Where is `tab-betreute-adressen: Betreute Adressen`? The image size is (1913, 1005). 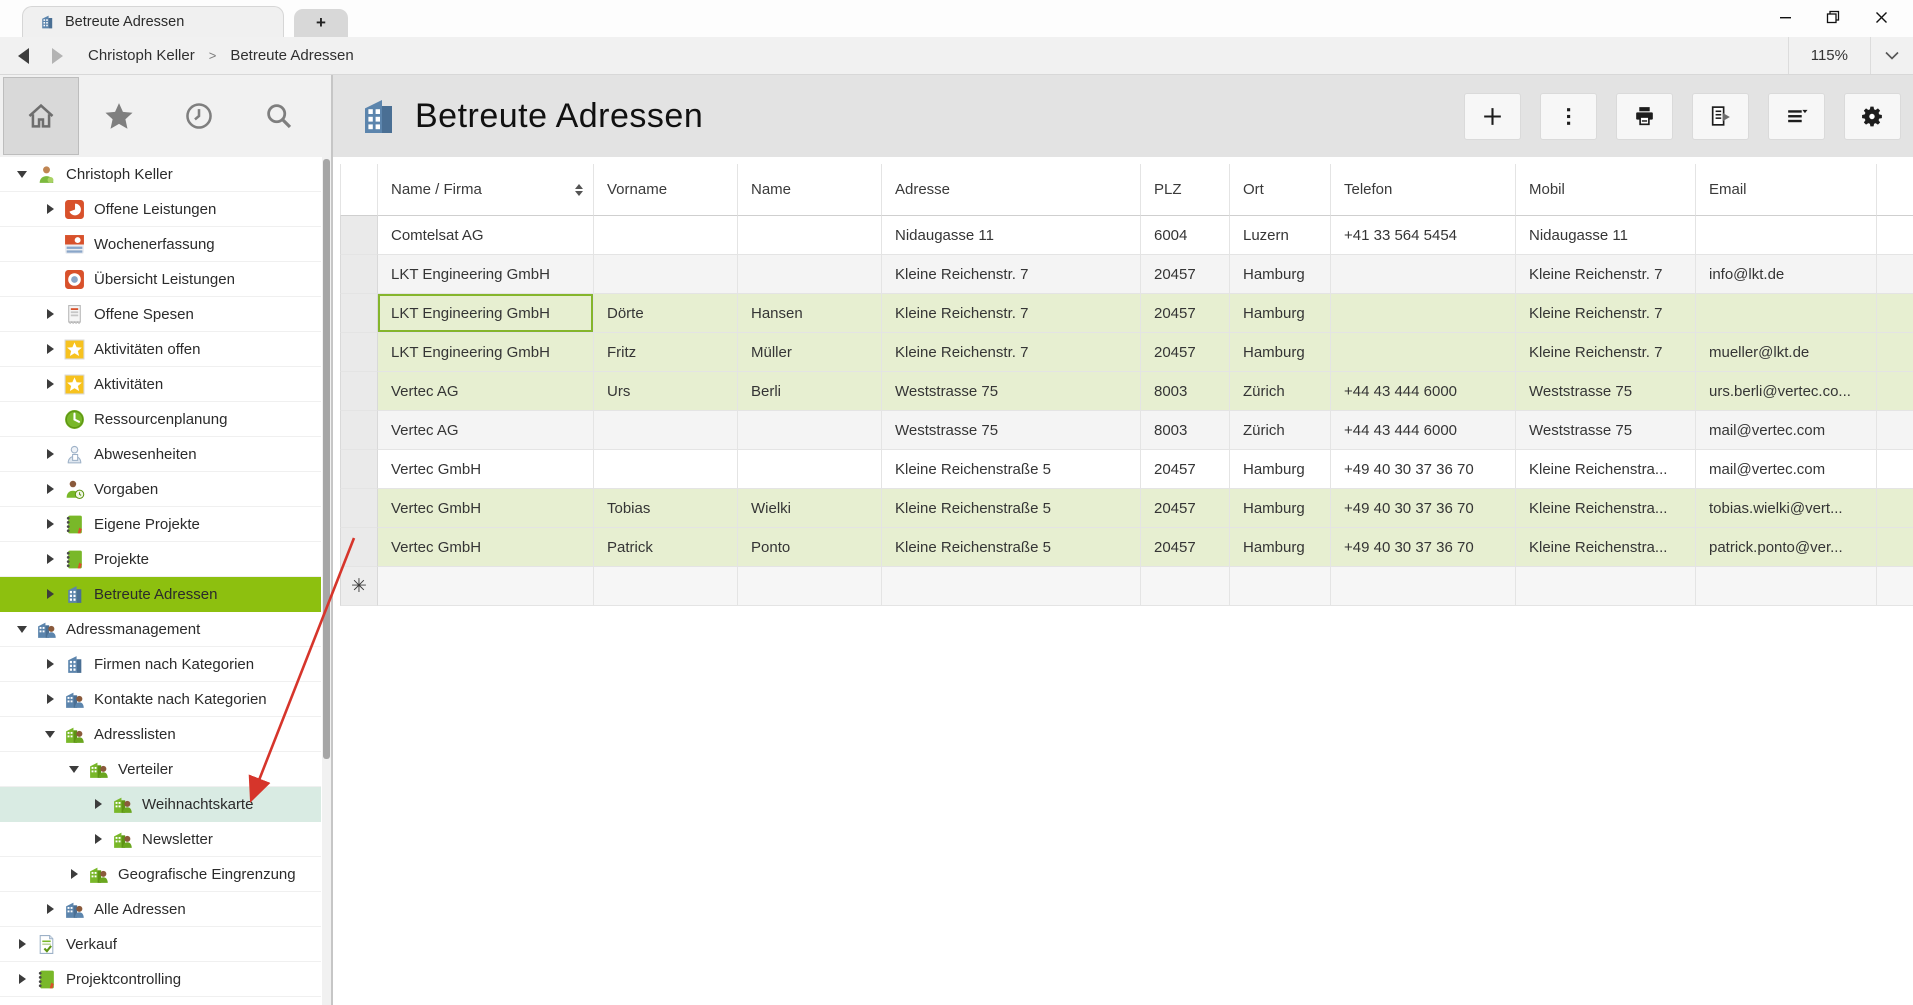
tab-betreute-adressen: Betreute Adressen is located at coordinates (153, 21).